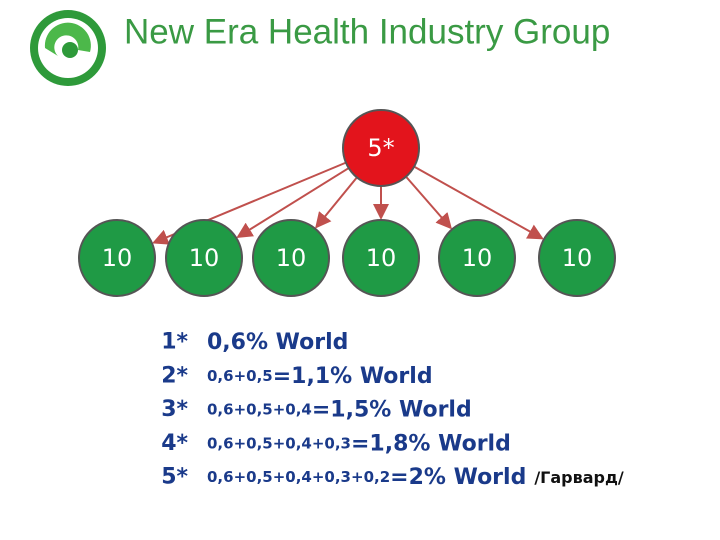  I want to click on root-node, so click(381, 148).